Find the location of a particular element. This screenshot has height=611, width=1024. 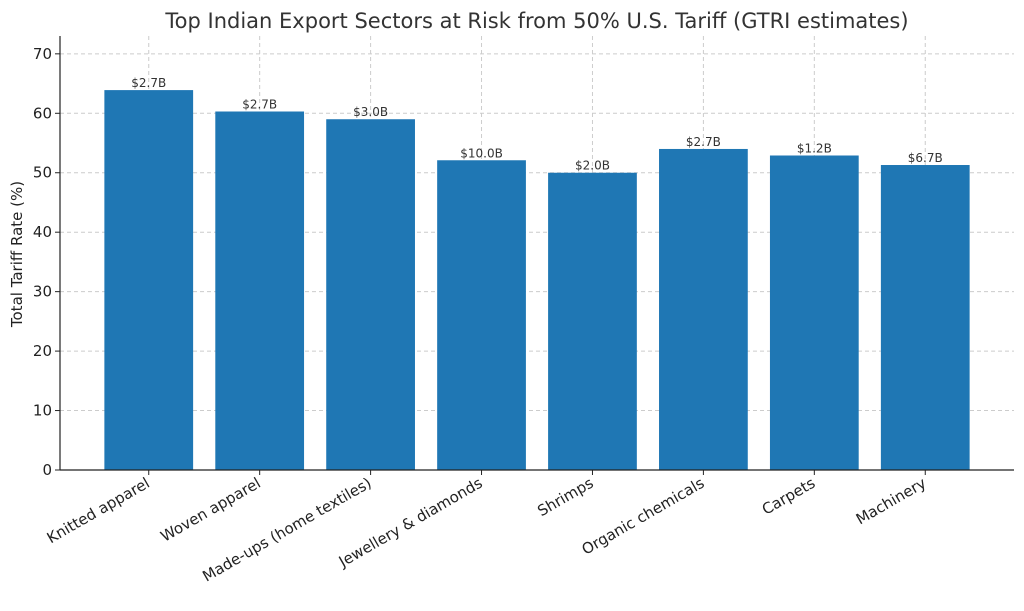

x-tick-label: Machinery is located at coordinates (891, 501).